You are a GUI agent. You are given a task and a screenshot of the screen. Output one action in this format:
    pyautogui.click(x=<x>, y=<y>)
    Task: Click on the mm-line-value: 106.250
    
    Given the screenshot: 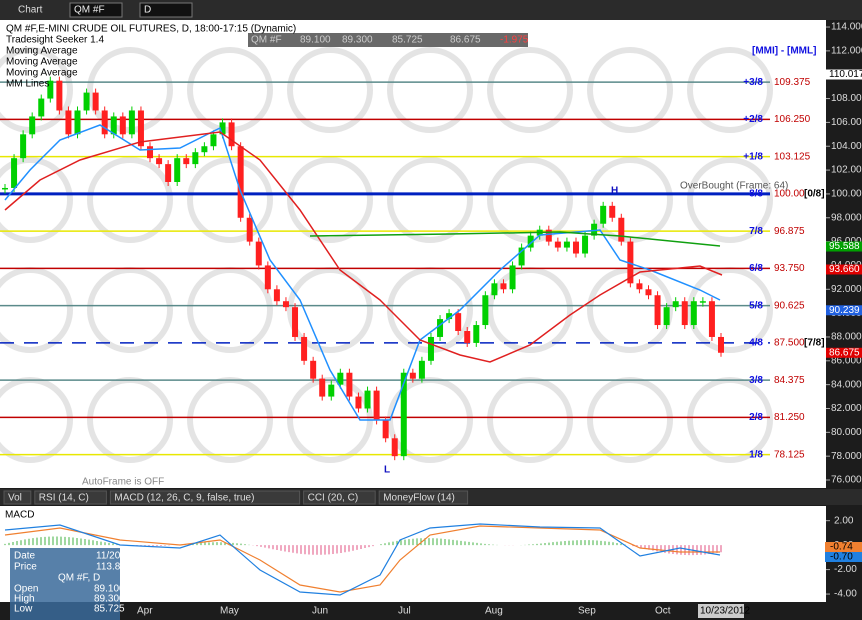 What is the action you would take?
    pyautogui.click(x=792, y=119)
    